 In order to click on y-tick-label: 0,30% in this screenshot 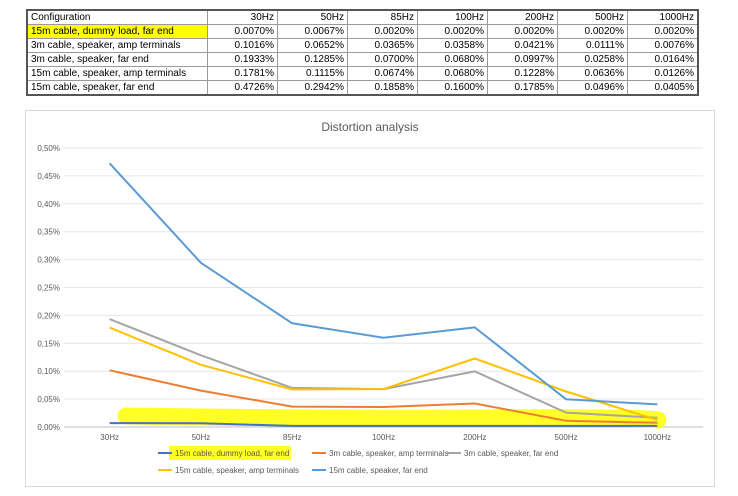, I will do `click(48, 260)`.